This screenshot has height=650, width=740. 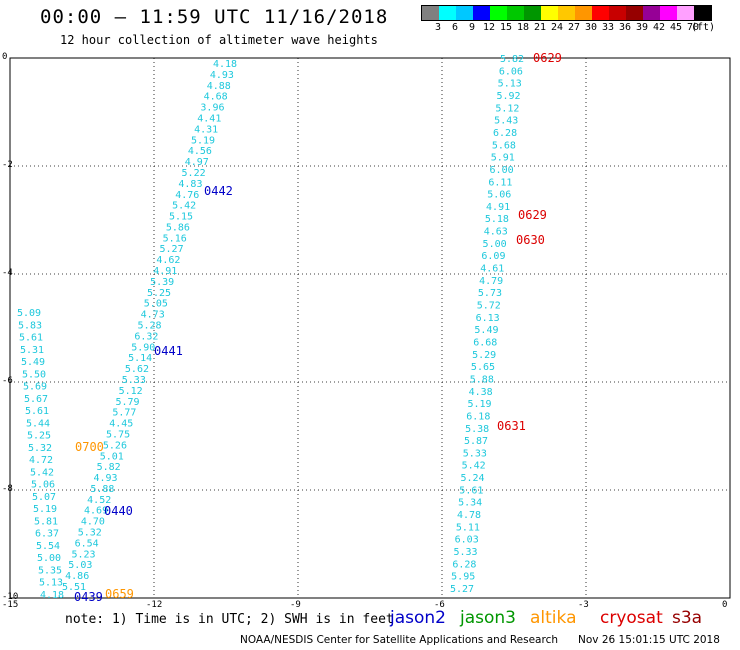 I want to click on swh-value-track2: 5.67, so click(x=36, y=399).